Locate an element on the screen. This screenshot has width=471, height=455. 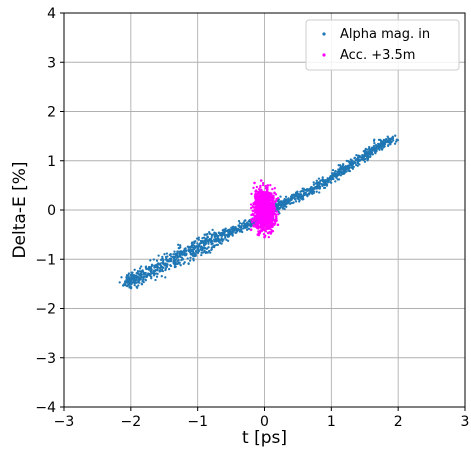
legend-marker-acc is located at coordinates (324, 55).